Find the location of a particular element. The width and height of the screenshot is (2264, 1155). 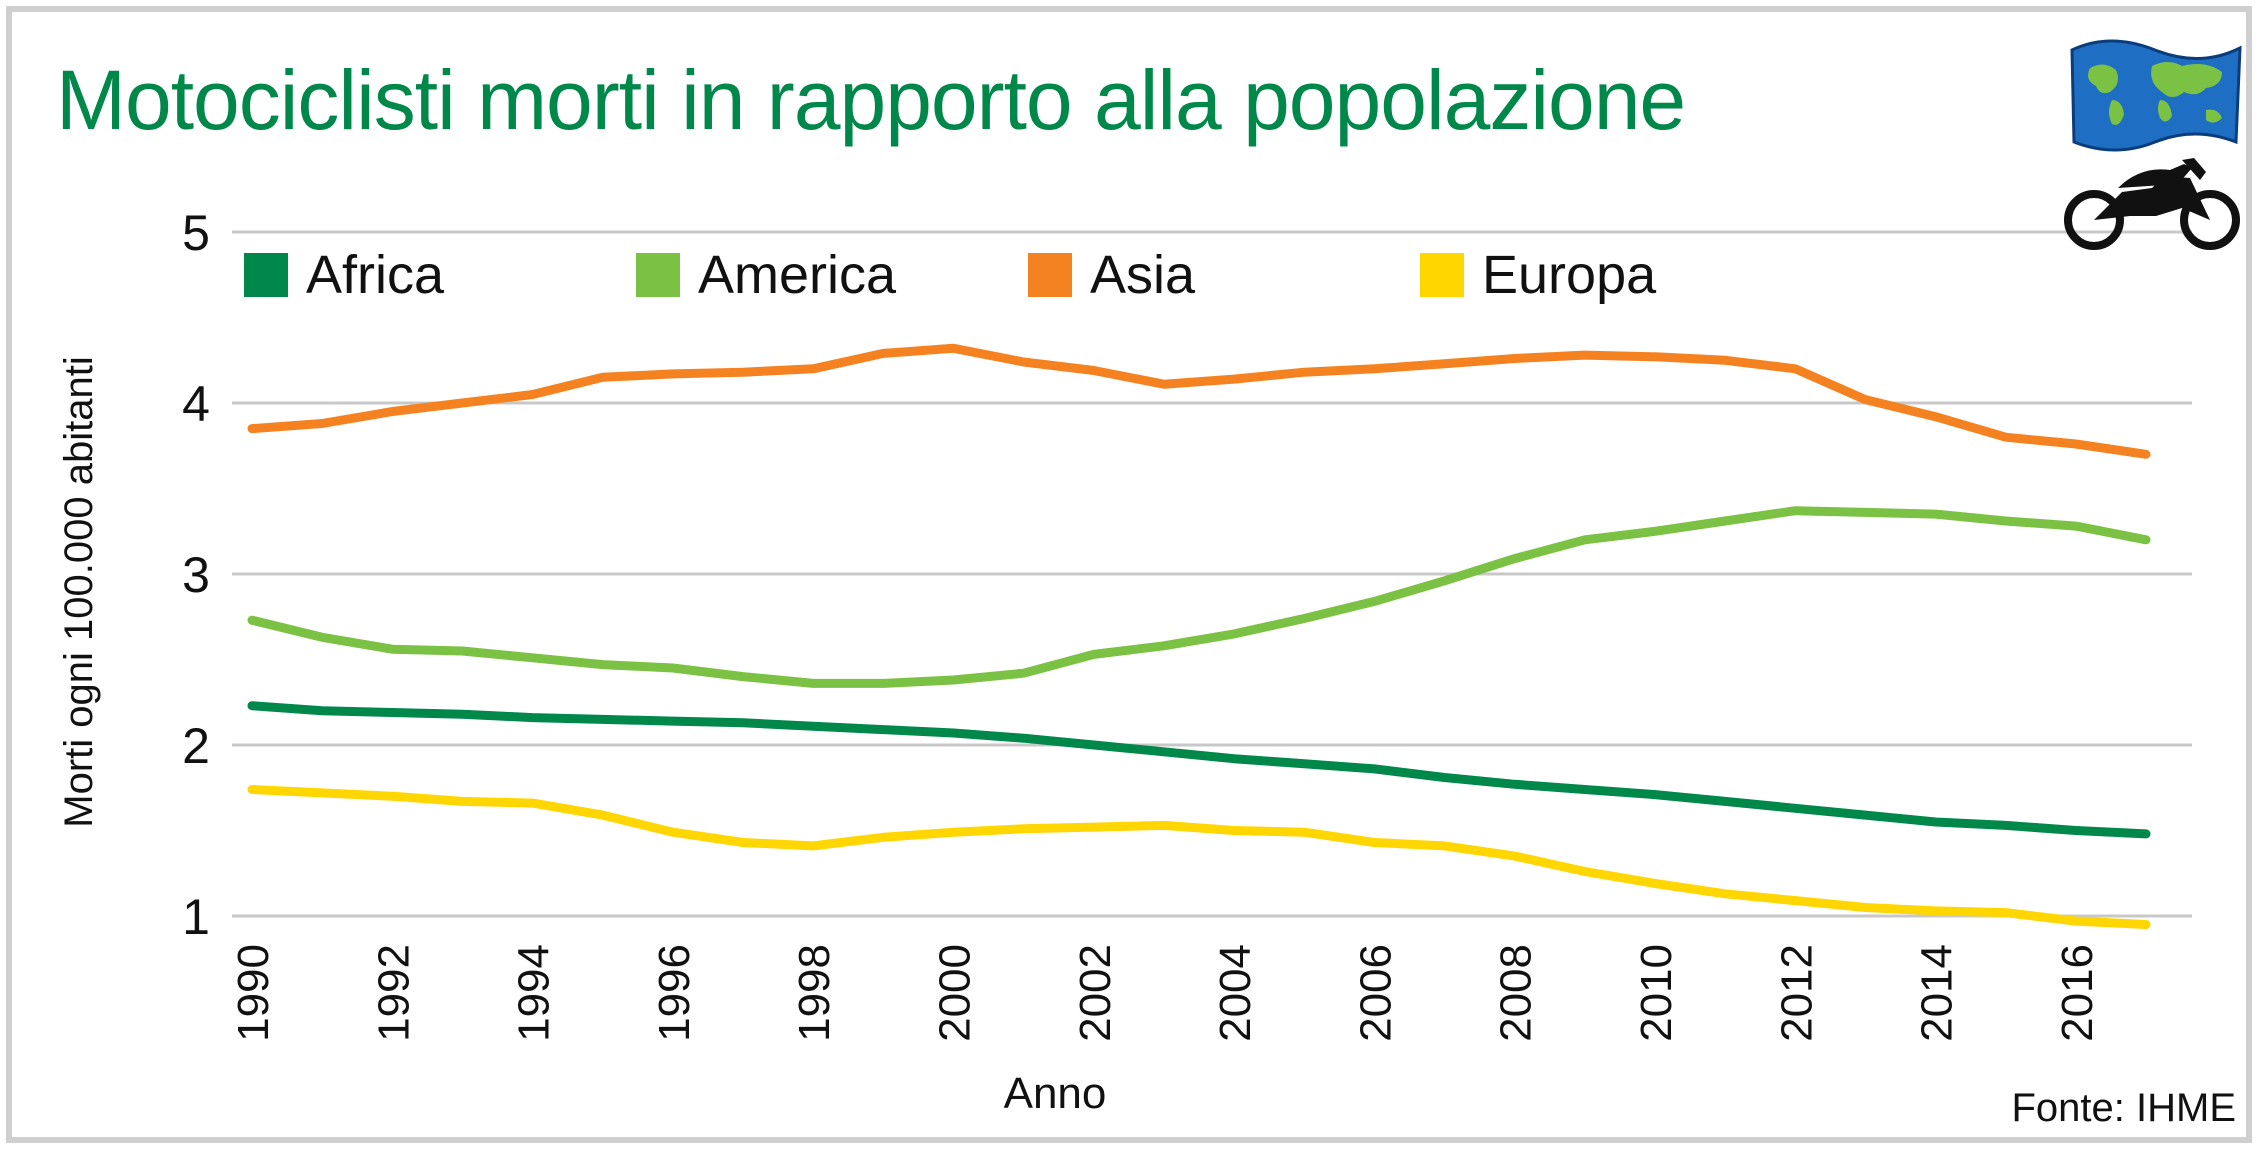

legend-label-america: America is located at coordinates (797, 275).